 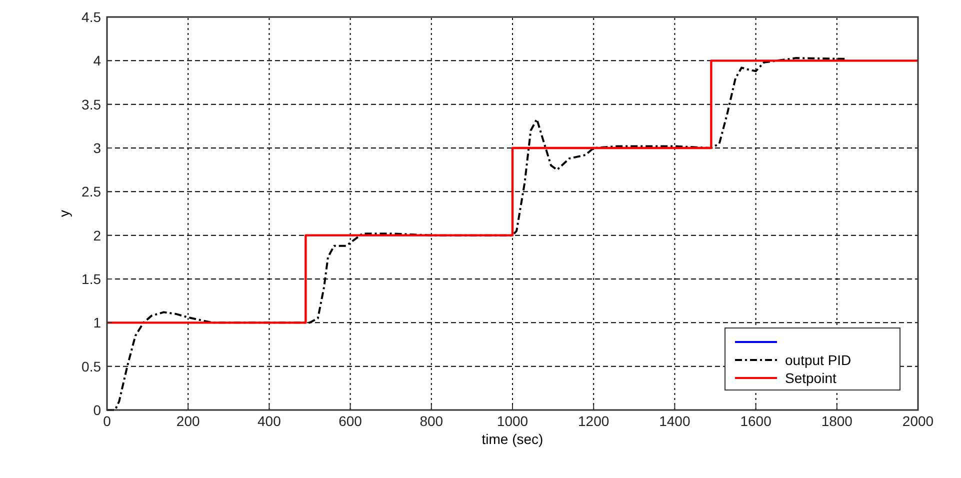 What do you see at coordinates (97, 235) in the screenshot?
I see `y-tick-label: 2` at bounding box center [97, 235].